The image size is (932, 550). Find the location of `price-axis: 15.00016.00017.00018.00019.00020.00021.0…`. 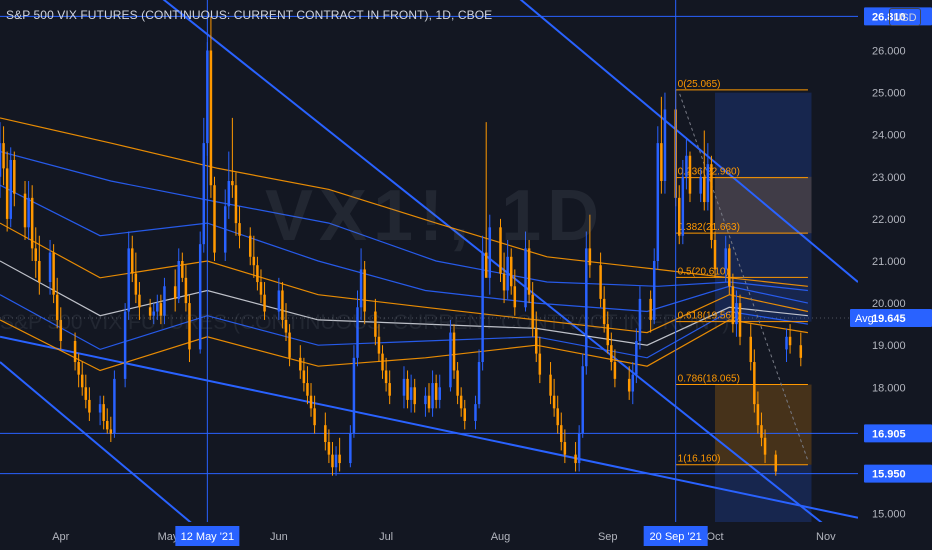

price-axis: 15.00016.00017.00018.00019.00020.00021.0… is located at coordinates (891, 275).